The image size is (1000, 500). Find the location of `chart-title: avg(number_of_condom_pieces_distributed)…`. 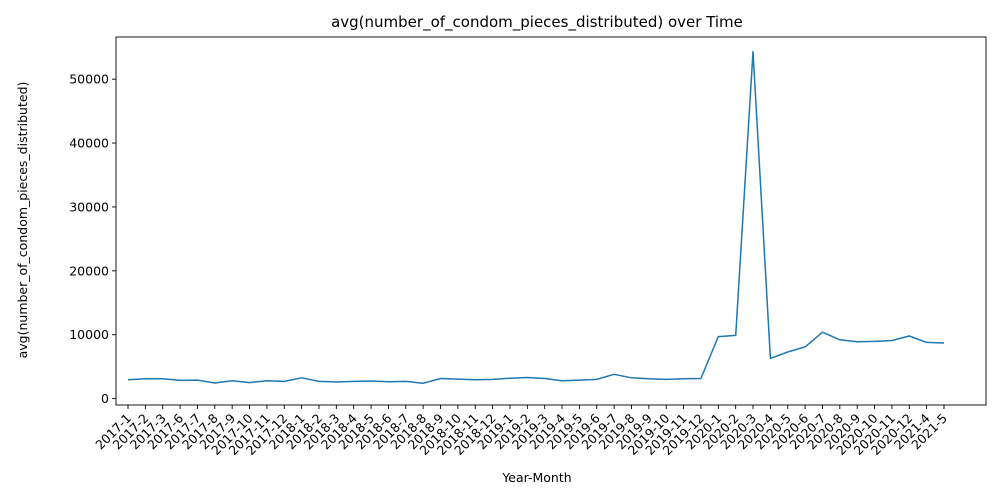

chart-title: avg(number_of_condom_pieces_distributed)… is located at coordinates (537, 22).